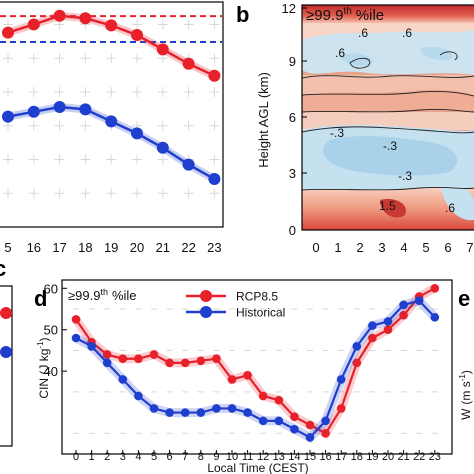 The width and height of the screenshot is (474, 474). Describe the element at coordinates (464, 298) in the screenshot. I see `panel-e-letter: e` at that location.